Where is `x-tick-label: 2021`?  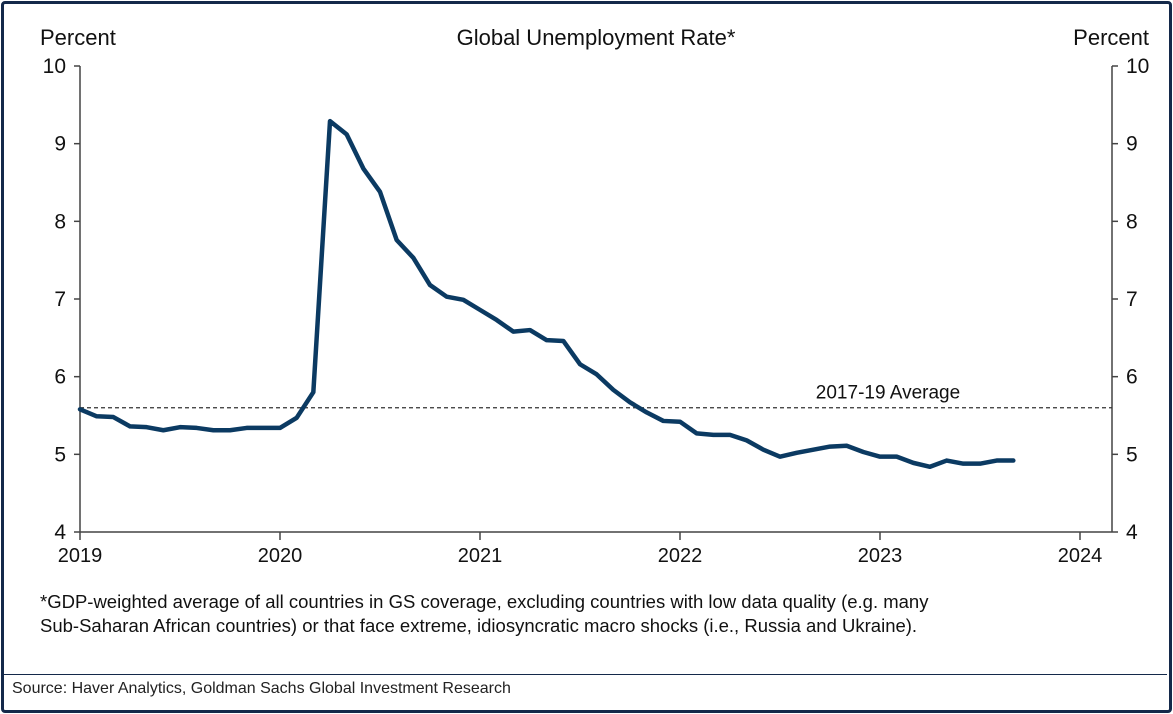 x-tick-label: 2021 is located at coordinates (480, 556).